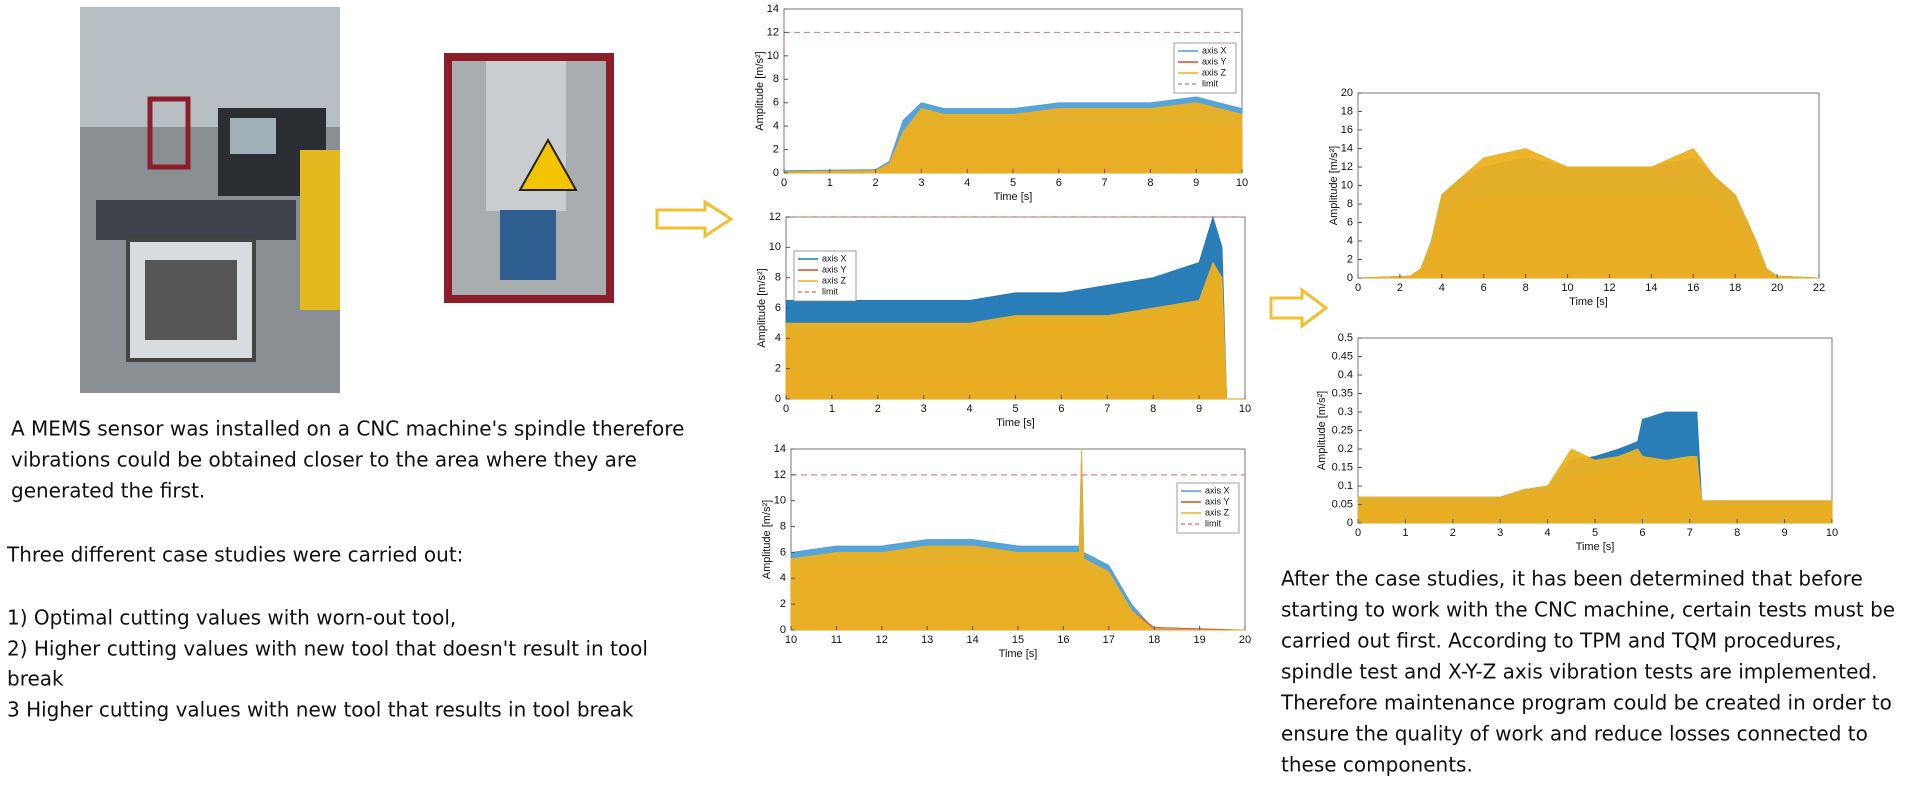 The height and width of the screenshot is (791, 1911). I want to click on y-tick-label: 0.35, so click(1342, 393).